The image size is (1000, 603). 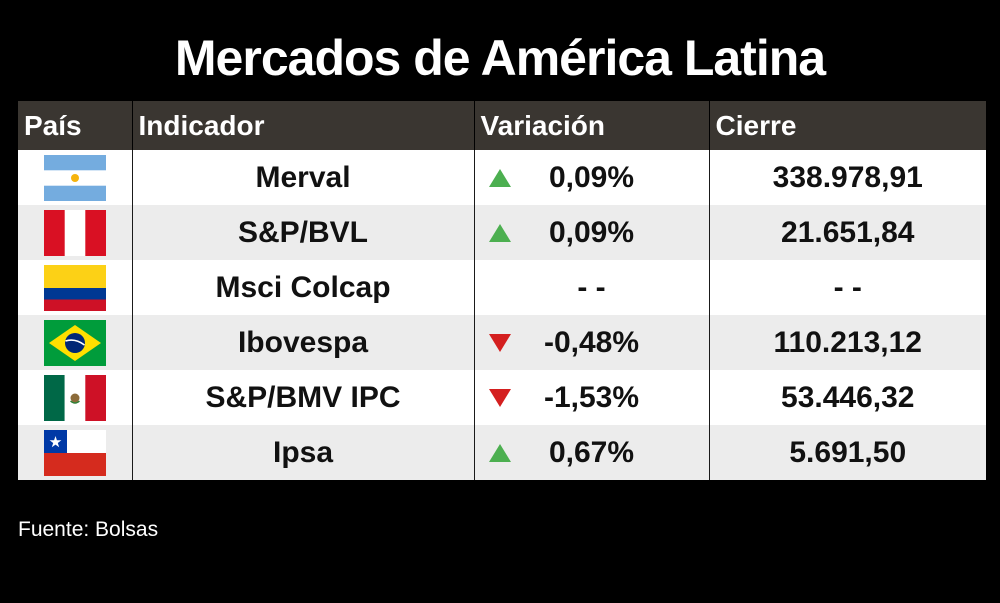 What do you see at coordinates (303, 232) in the screenshot?
I see `indicator-name: S&P/BVL` at bounding box center [303, 232].